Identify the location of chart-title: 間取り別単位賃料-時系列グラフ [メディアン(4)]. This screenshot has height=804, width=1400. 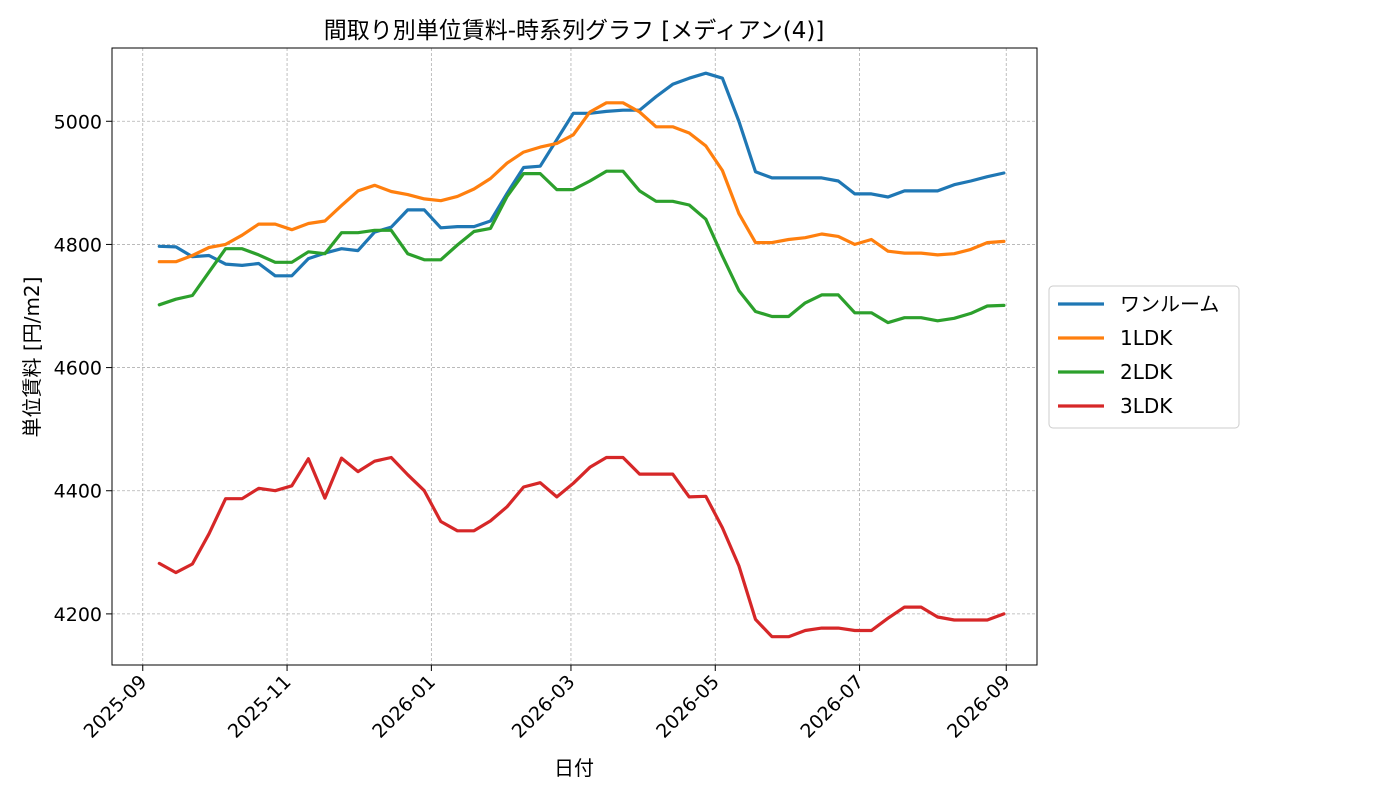
(574, 31).